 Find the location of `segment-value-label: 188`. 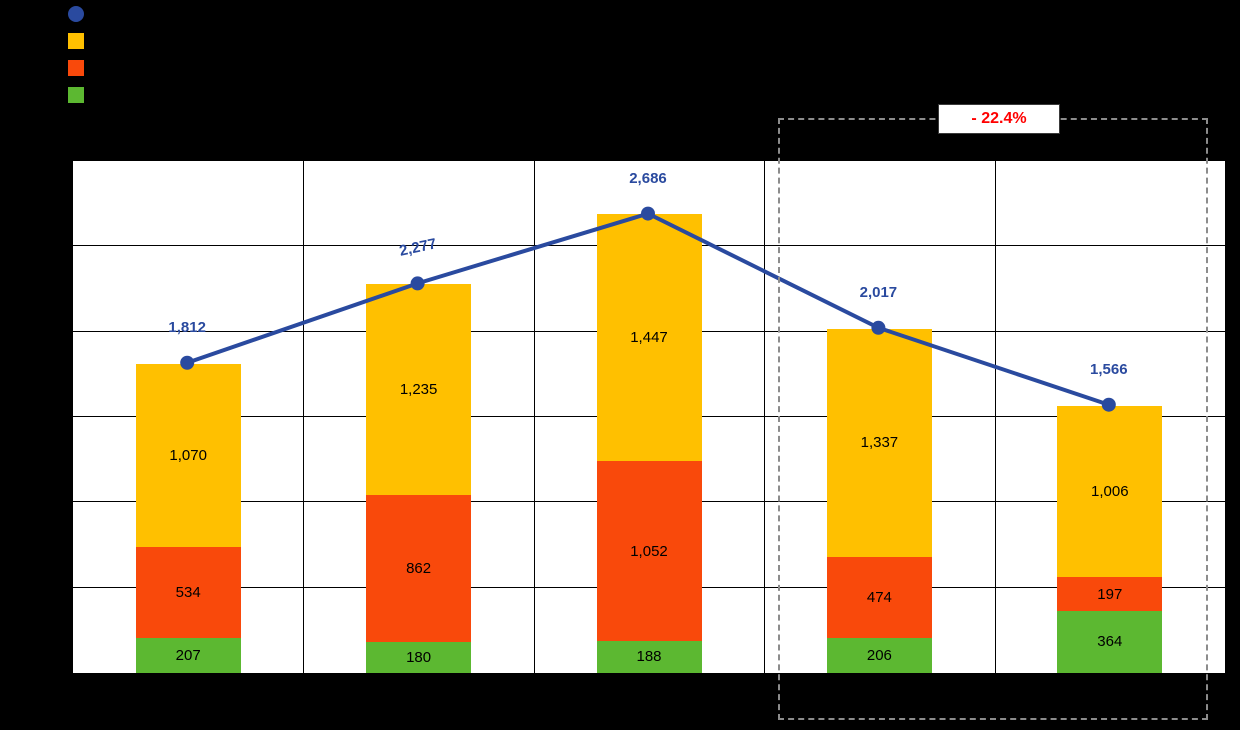

segment-value-label: 188 is located at coordinates (649, 657).